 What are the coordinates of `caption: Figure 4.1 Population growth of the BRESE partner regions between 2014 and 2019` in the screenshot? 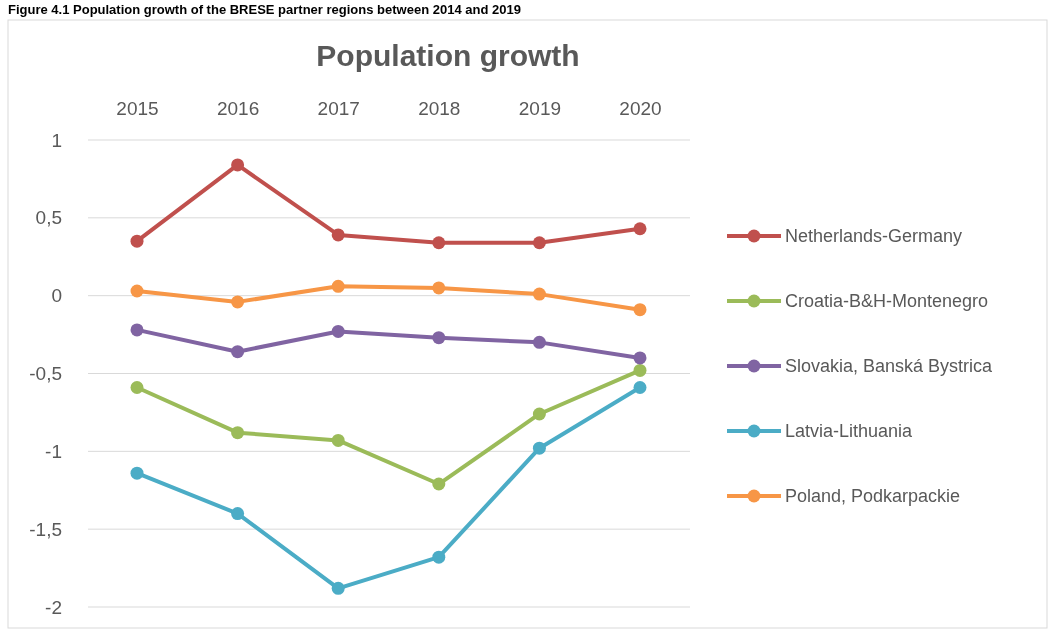 It's located at (264, 9).